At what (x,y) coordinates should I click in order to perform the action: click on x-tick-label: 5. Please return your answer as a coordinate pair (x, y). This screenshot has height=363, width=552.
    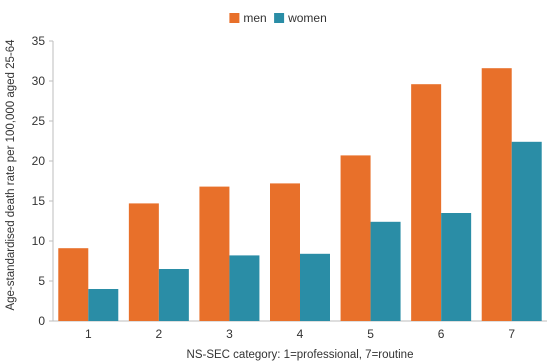
    Looking at the image, I should click on (370, 334).